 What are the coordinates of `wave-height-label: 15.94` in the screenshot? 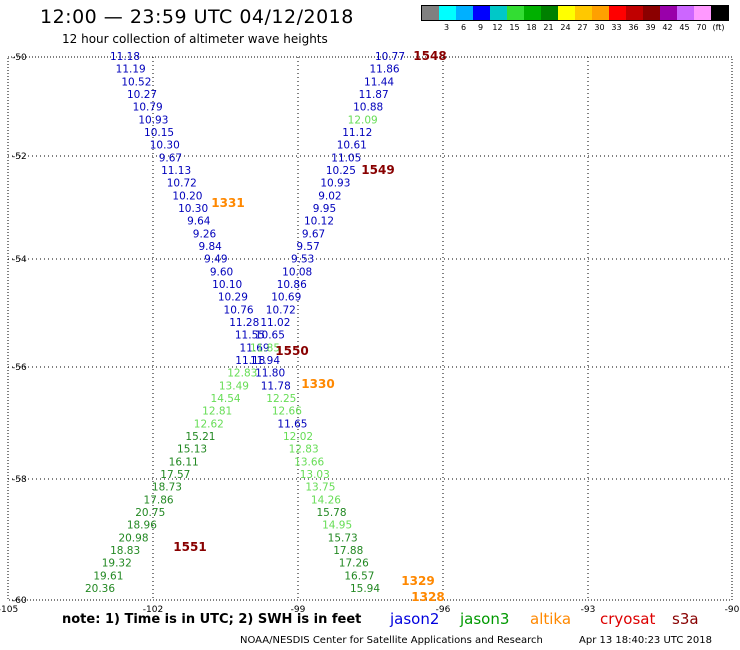 It's located at (365, 589).